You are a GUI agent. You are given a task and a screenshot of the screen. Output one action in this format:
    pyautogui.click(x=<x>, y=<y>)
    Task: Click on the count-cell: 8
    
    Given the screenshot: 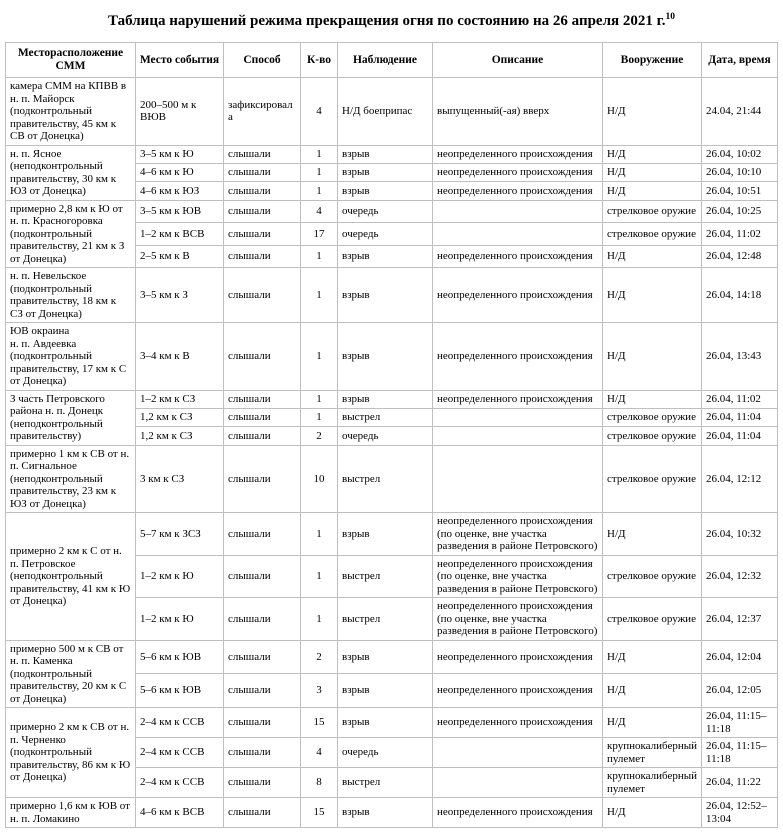 What is the action you would take?
    pyautogui.click(x=319, y=782)
    